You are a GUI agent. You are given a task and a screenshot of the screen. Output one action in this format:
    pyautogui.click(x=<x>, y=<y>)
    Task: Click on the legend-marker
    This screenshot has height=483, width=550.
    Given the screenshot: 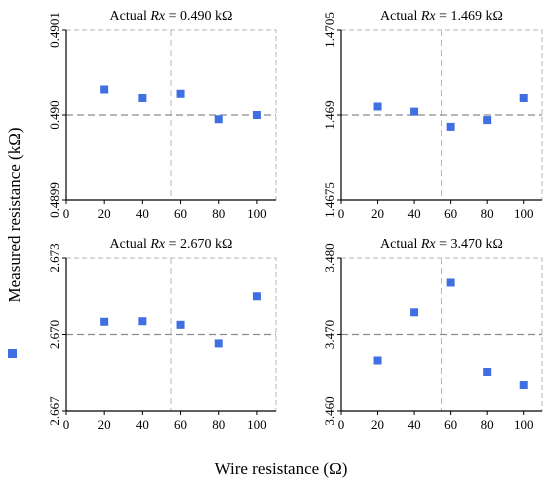 What is the action you would take?
    pyautogui.click(x=12, y=353)
    